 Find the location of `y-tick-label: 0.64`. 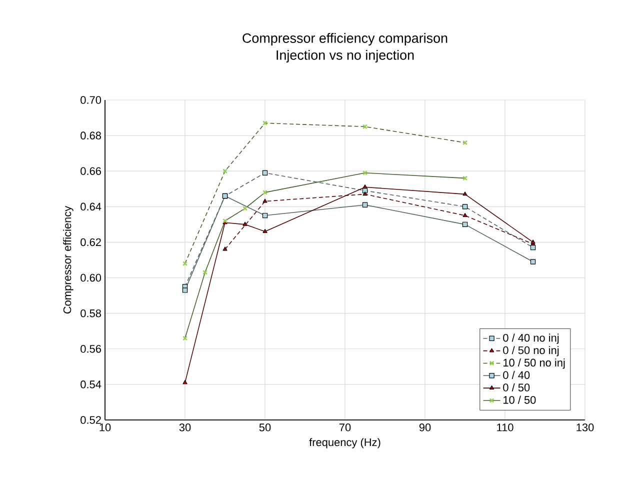

y-tick-label: 0.64 is located at coordinates (91, 206).